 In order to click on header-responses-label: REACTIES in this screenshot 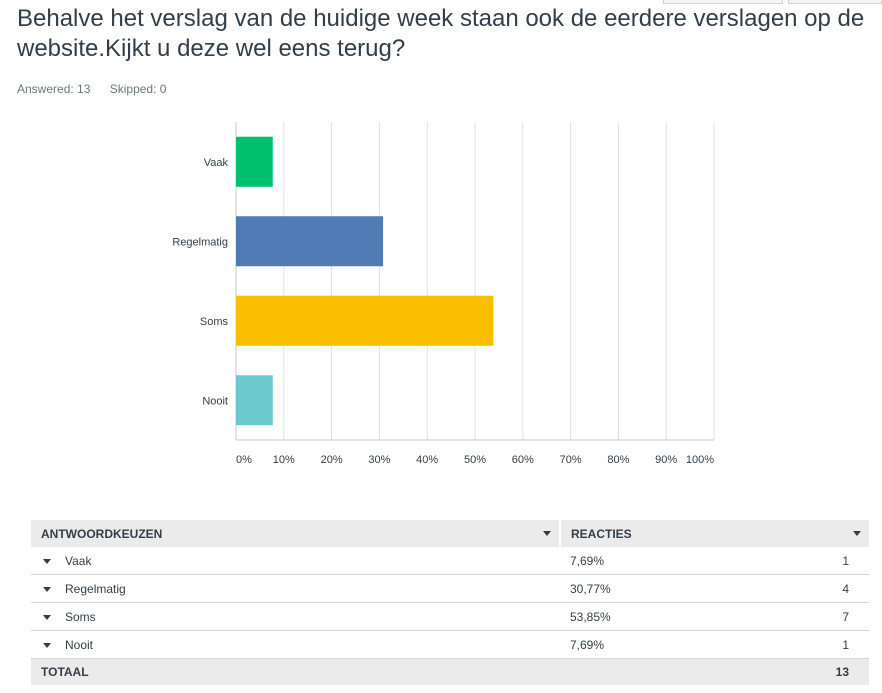, I will do `click(601, 533)`.